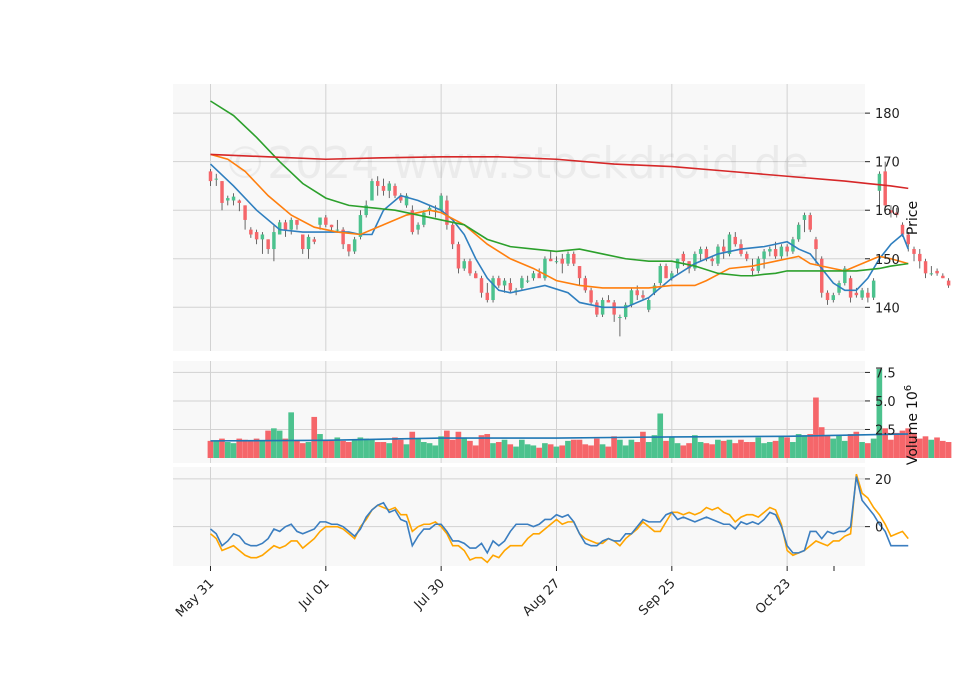 The width and height of the screenshot is (960, 690). Describe the element at coordinates (887, 260) in the screenshot. I see `y-tick-label: 150` at that location.